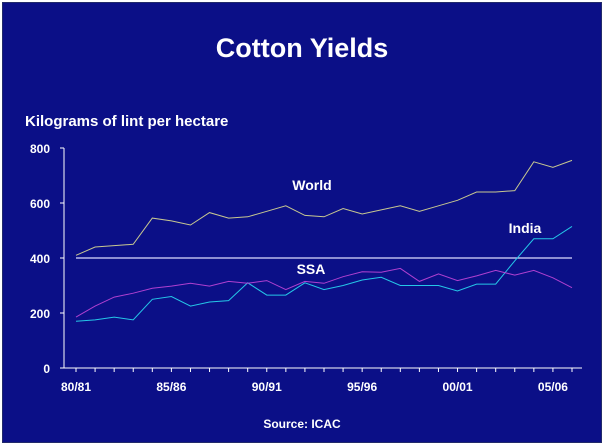 The image size is (606, 447). I want to click on x-tick-label: 80/81, so click(76, 387).